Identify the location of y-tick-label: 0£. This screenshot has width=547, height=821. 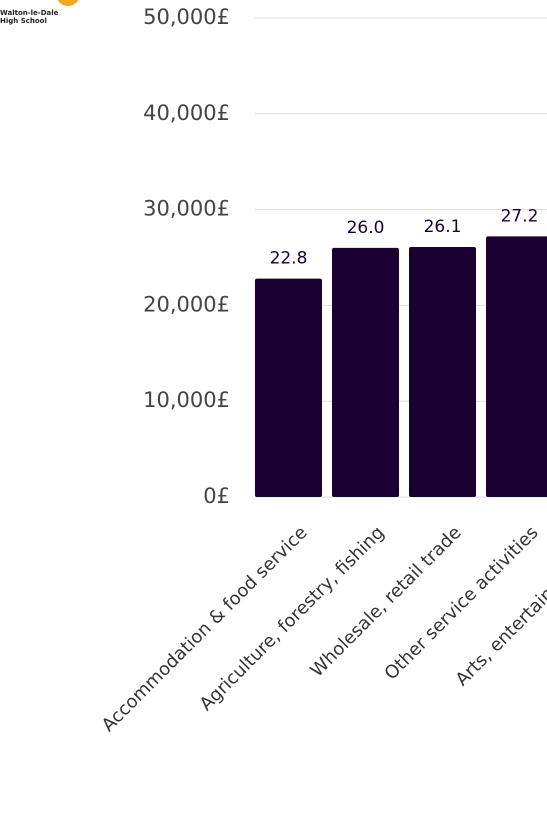
(216, 496).